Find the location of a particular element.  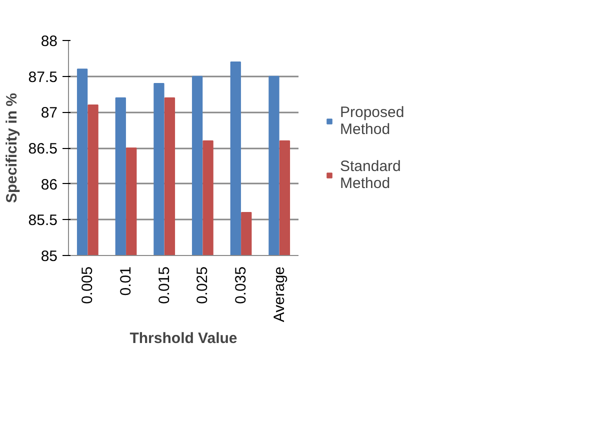

y-tick-label: 87.5 is located at coordinates (43, 77).